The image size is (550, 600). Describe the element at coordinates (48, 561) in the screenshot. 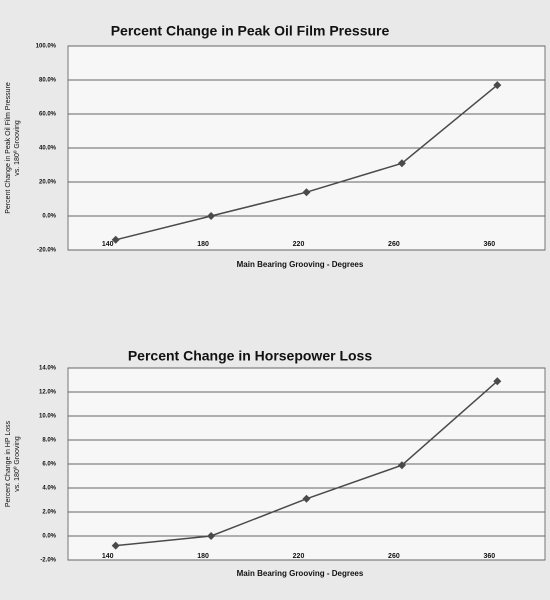

I see `y-tick-label: -2.0%` at that location.